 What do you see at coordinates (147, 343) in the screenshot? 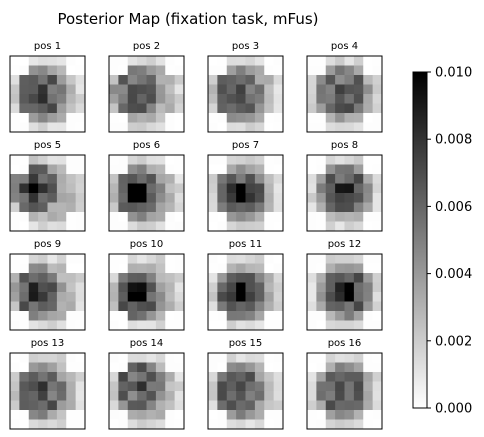
I see `panel-title: pos 14` at bounding box center [147, 343].